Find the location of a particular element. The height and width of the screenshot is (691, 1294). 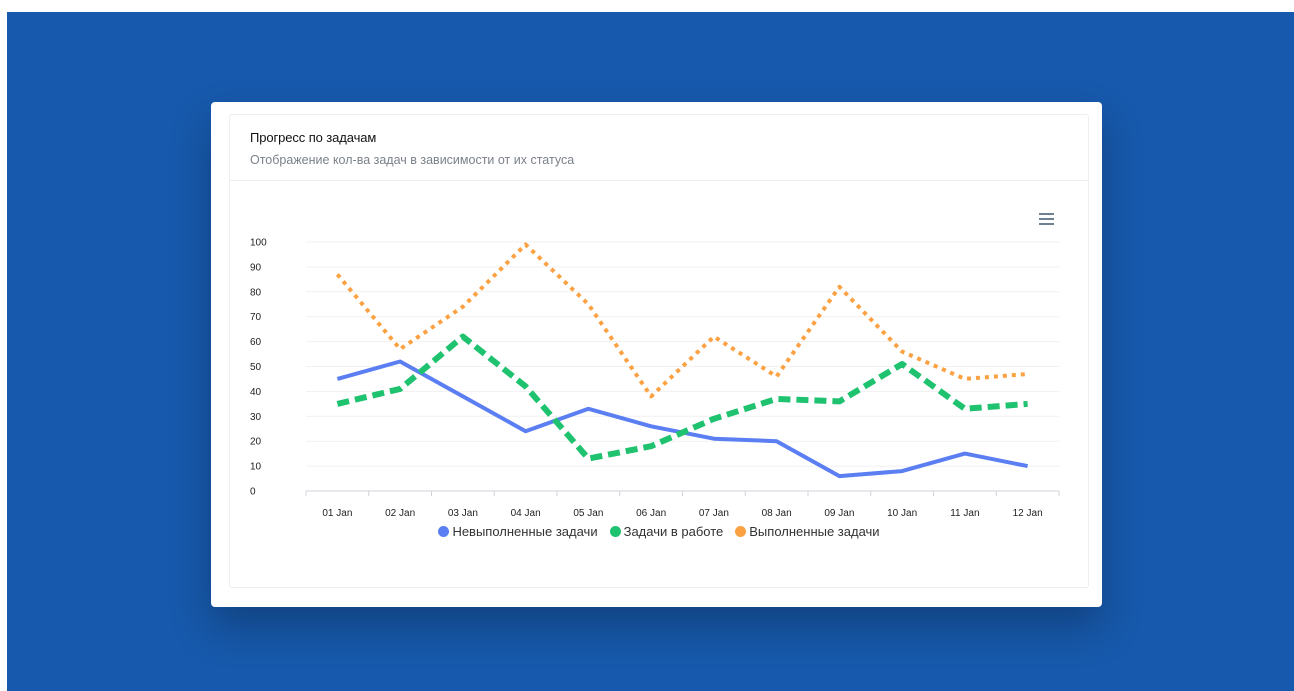

x-tick-label: 03 Jan is located at coordinates (463, 513).